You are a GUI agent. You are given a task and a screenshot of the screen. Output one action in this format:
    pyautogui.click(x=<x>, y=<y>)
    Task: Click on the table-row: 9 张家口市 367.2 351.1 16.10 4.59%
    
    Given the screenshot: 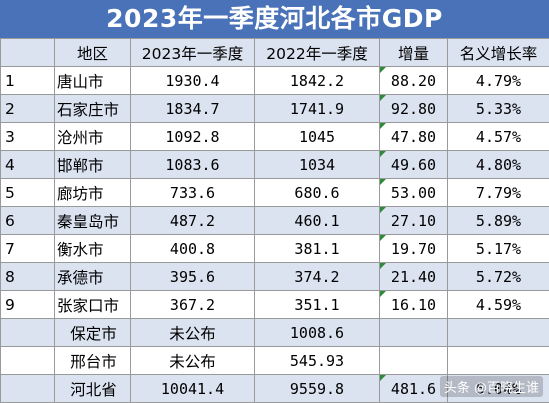 What is the action you would take?
    pyautogui.click(x=275, y=305)
    